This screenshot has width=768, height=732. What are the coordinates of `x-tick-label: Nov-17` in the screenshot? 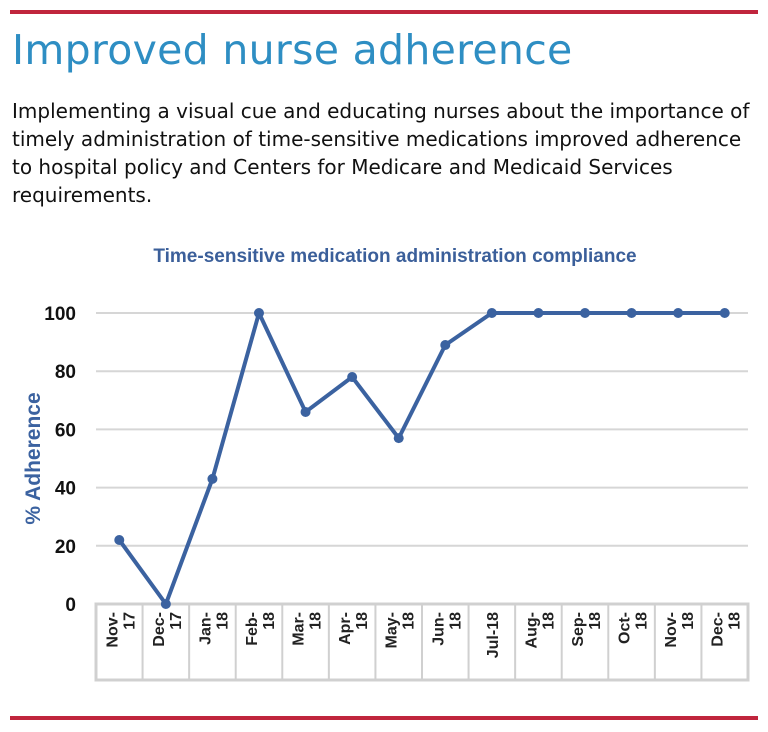 It's located at (121, 630).